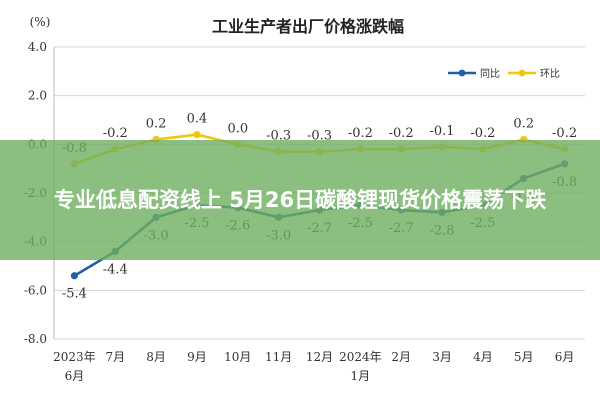 This screenshot has height=400, width=600. Describe the element at coordinates (40, 22) in the screenshot. I see `y-axis-unit: (%)` at that location.